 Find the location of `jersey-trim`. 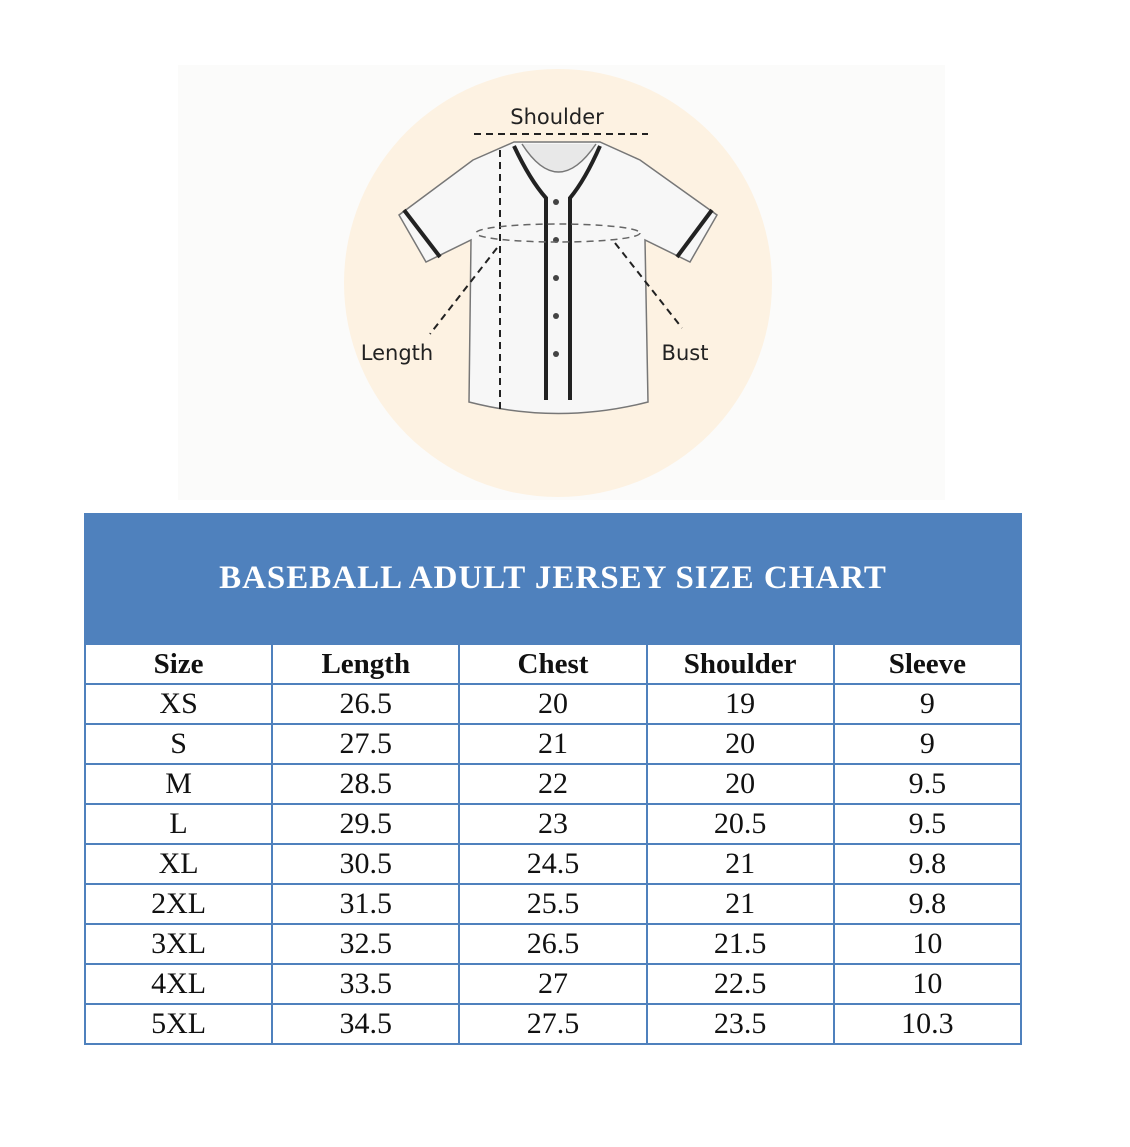

jersey-trim is located at coordinates (558, 272).